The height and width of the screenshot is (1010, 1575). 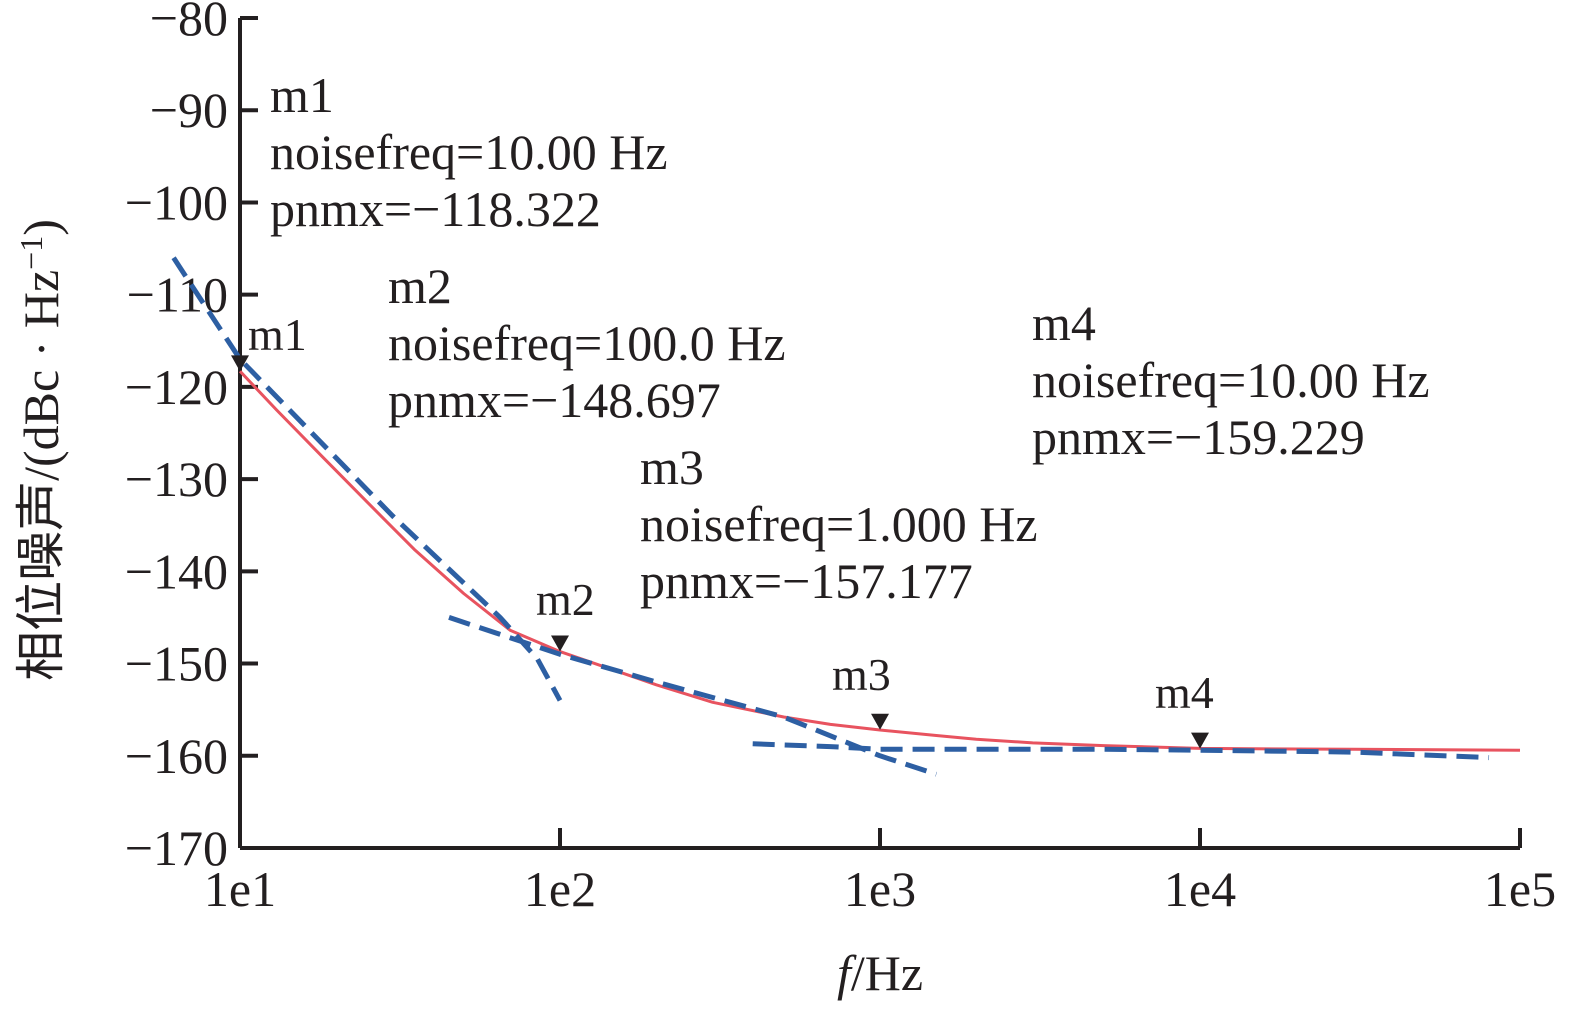 What do you see at coordinates (176, 756) in the screenshot?
I see `y-tick-label: −160` at bounding box center [176, 756].